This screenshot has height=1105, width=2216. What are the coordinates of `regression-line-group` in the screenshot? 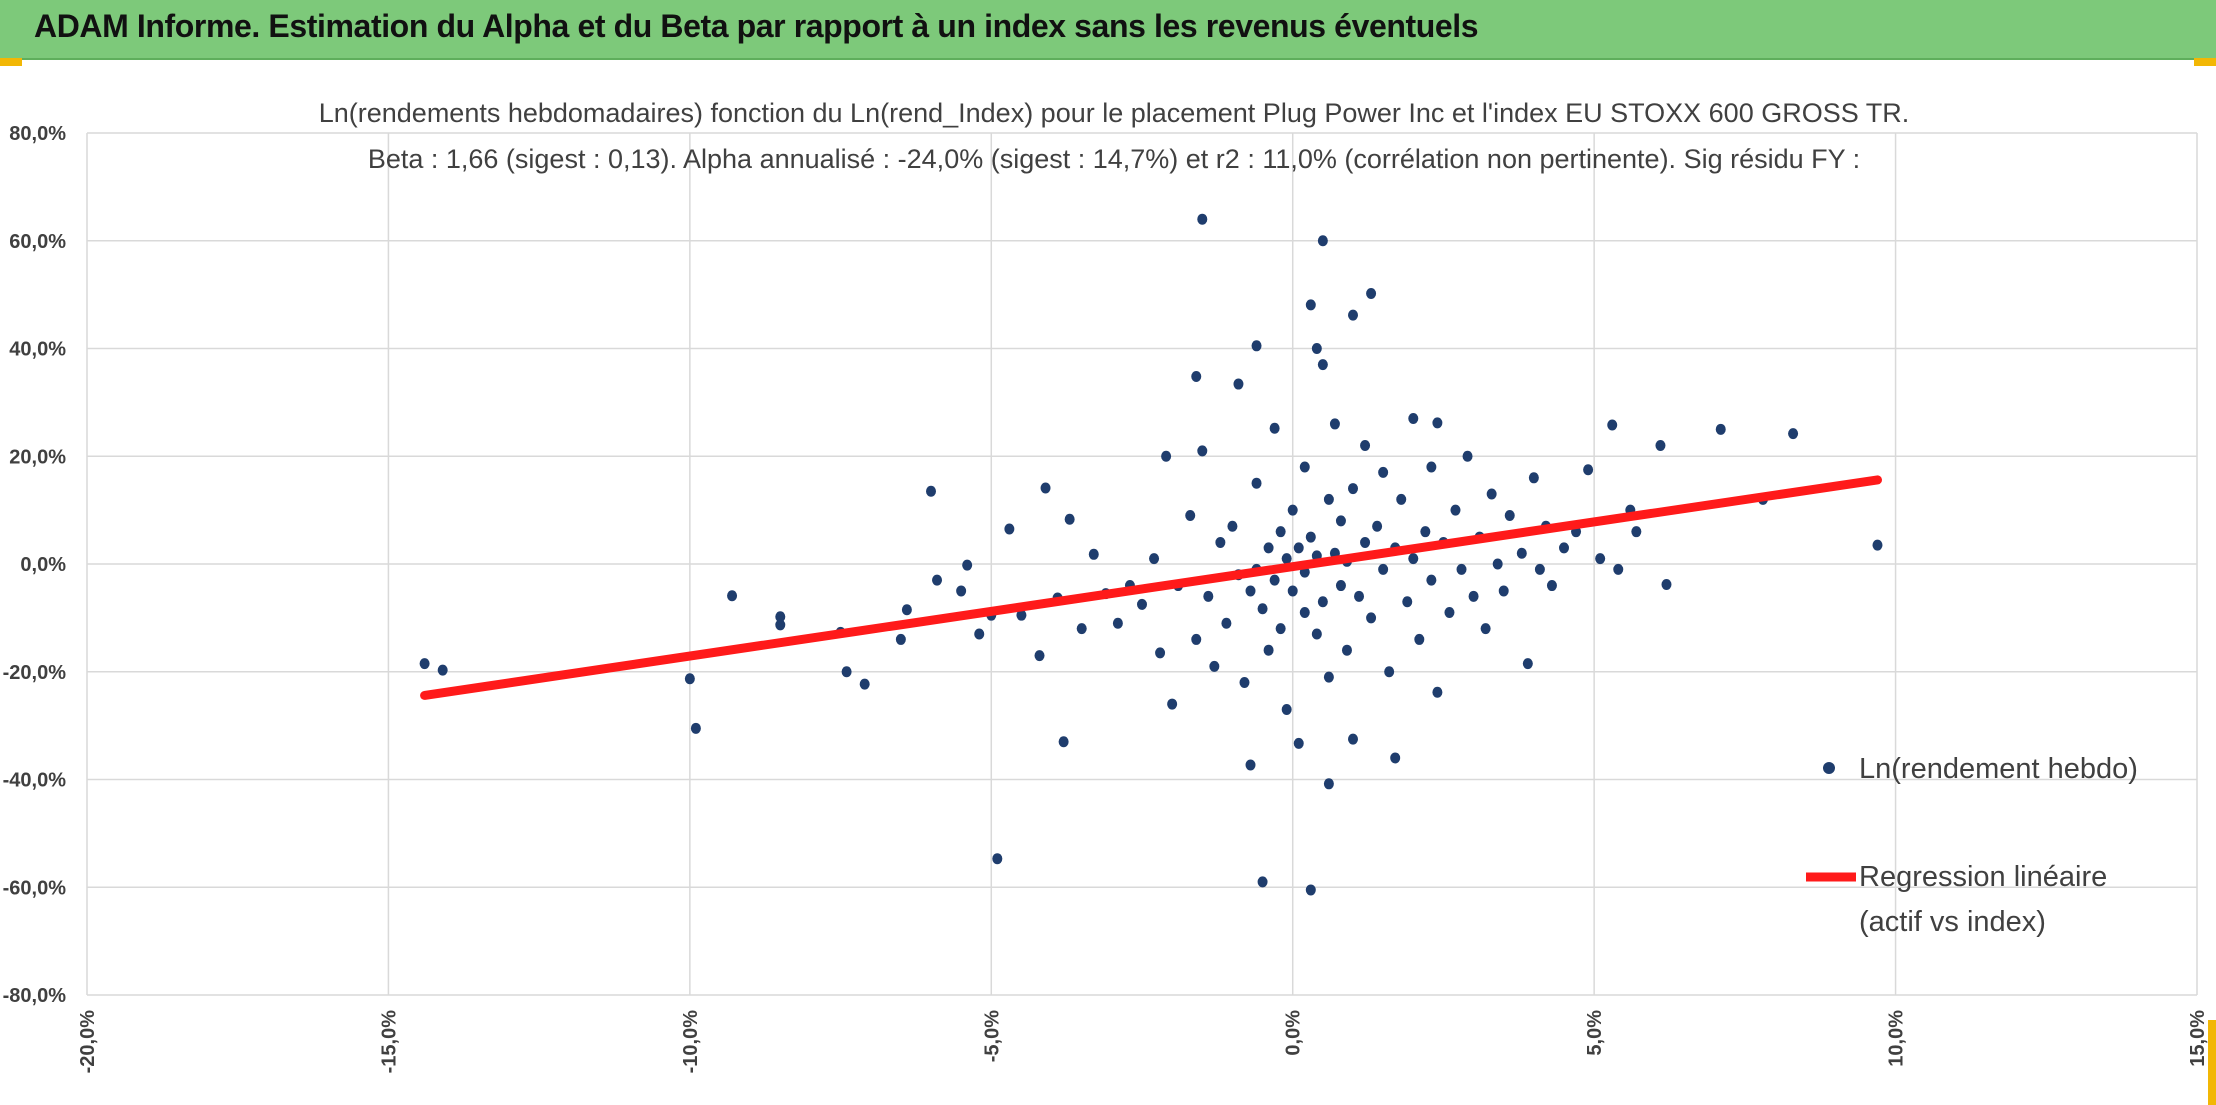 It's located at (1151, 587).